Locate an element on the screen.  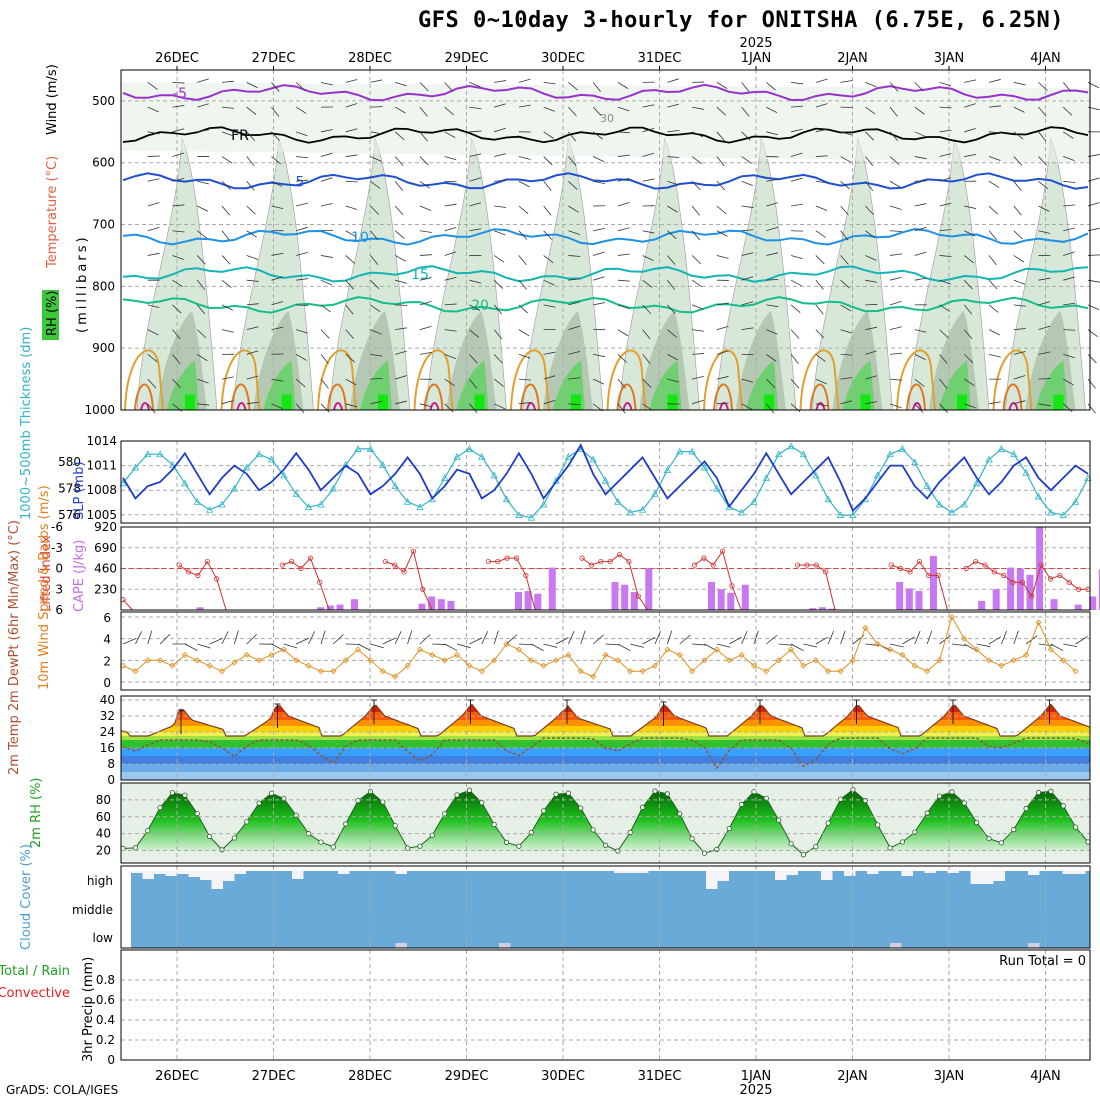
pressure-tick-label: 500 is located at coordinates (103, 101).